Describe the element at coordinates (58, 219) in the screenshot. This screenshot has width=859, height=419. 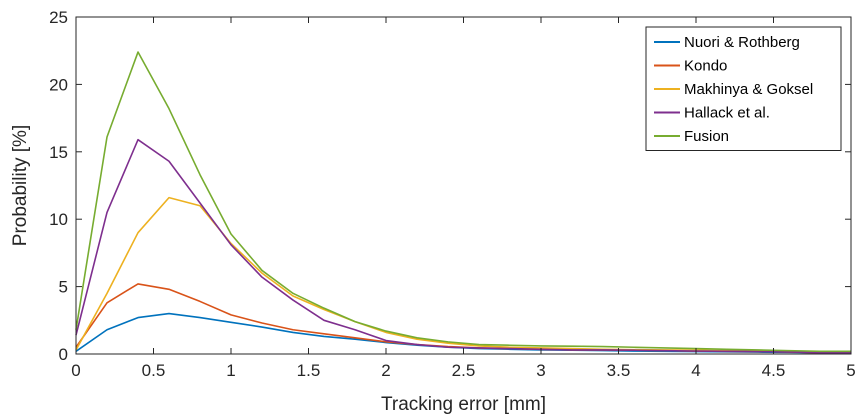
I see `y-tick-label: 10` at that location.